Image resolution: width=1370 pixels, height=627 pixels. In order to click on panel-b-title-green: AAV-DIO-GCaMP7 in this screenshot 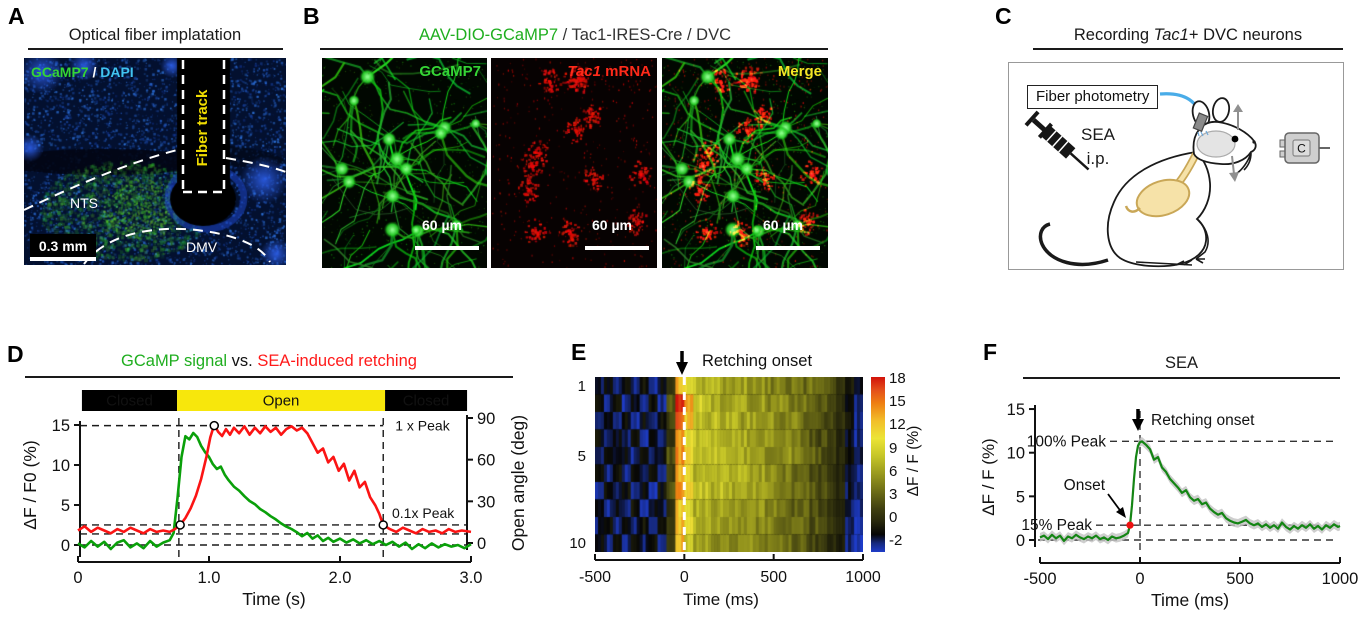, I will do `click(488, 35)`.